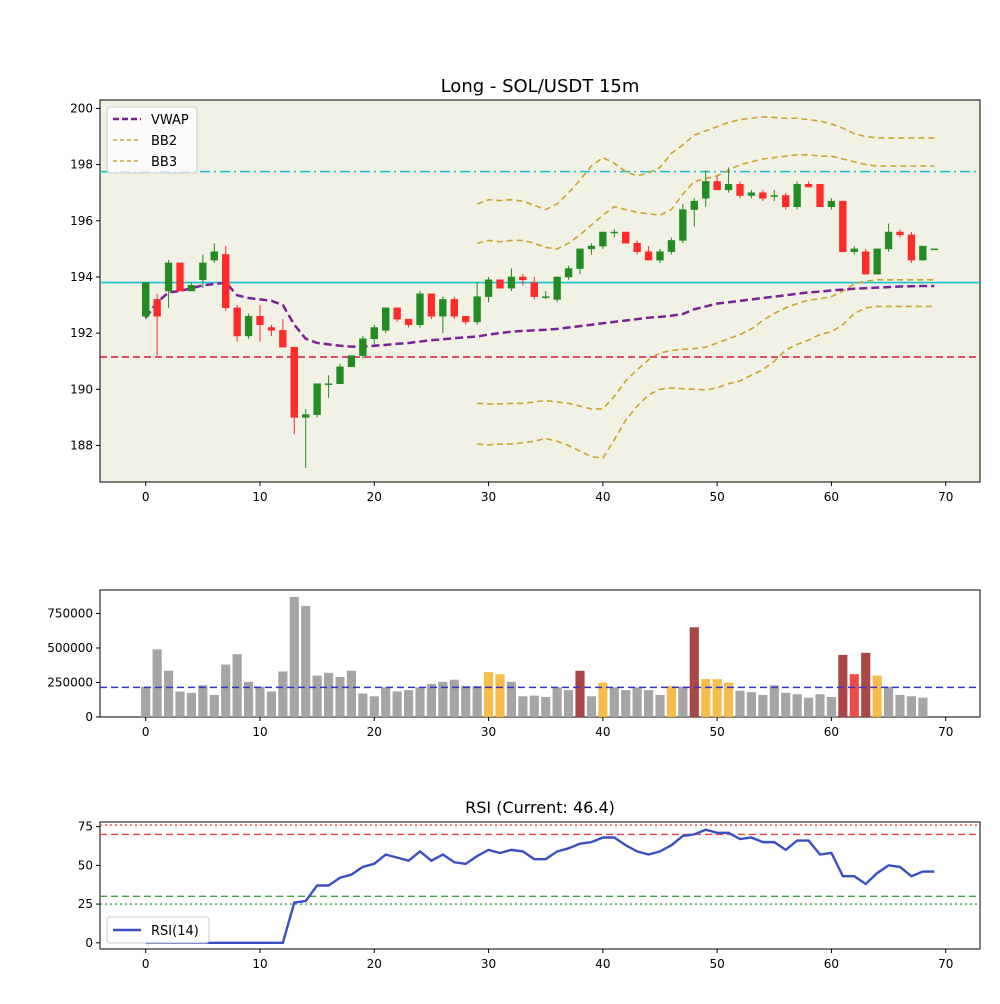  I want to click on y-tick-label: 0, so click(89, 943).